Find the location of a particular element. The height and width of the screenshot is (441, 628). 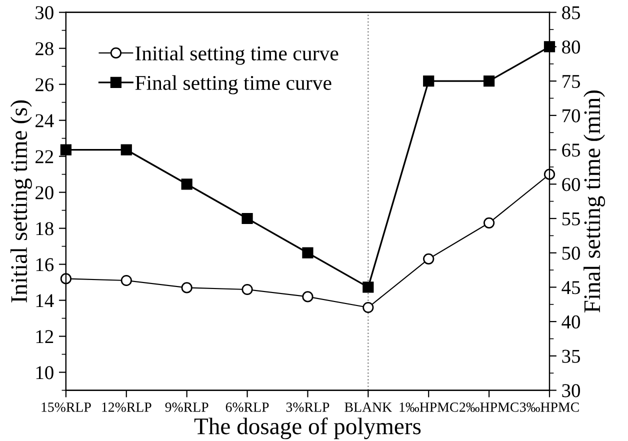

y2-tick-label: 40 is located at coordinates (571, 322).